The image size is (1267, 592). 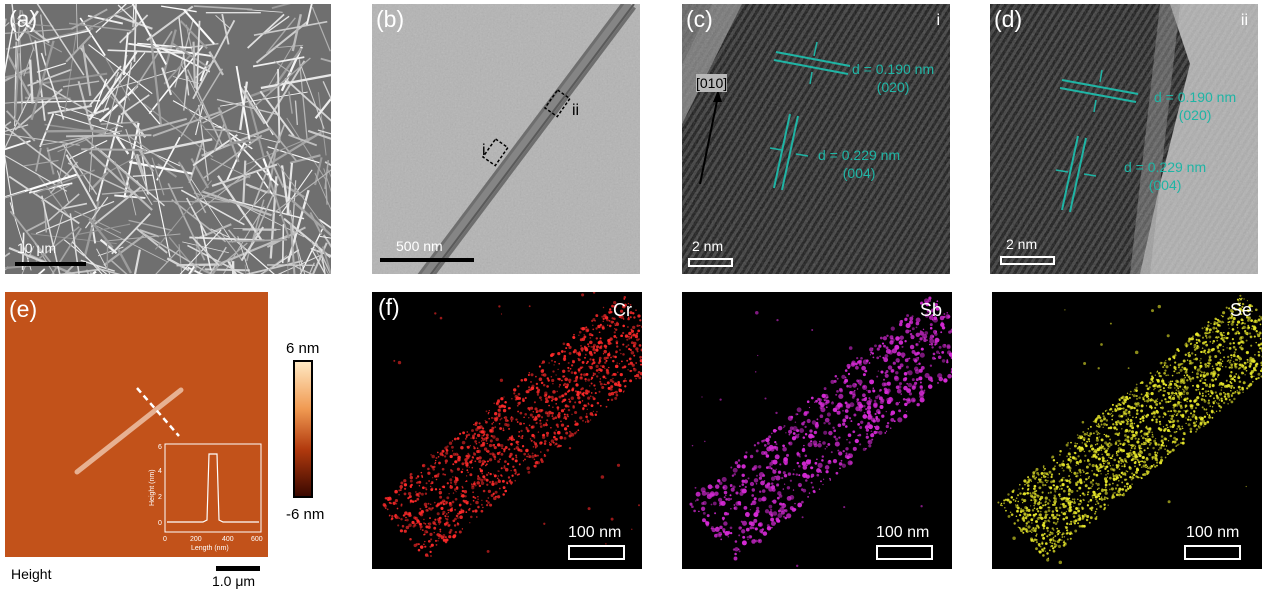 What do you see at coordinates (512, 424) in the screenshot?
I see `cr-distribution` at bounding box center [512, 424].